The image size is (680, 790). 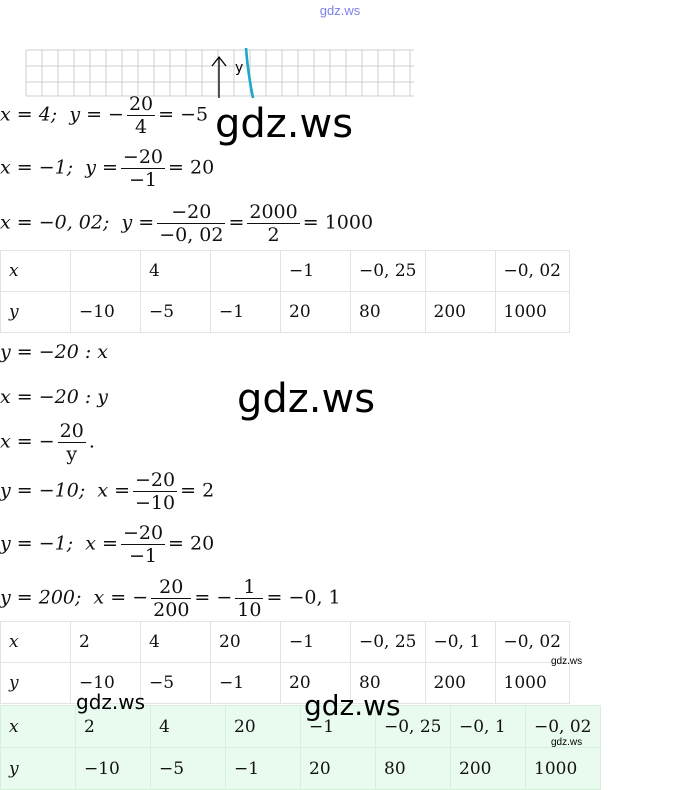 I want to click on formula-x: x = −20 : y, so click(x=54, y=397).